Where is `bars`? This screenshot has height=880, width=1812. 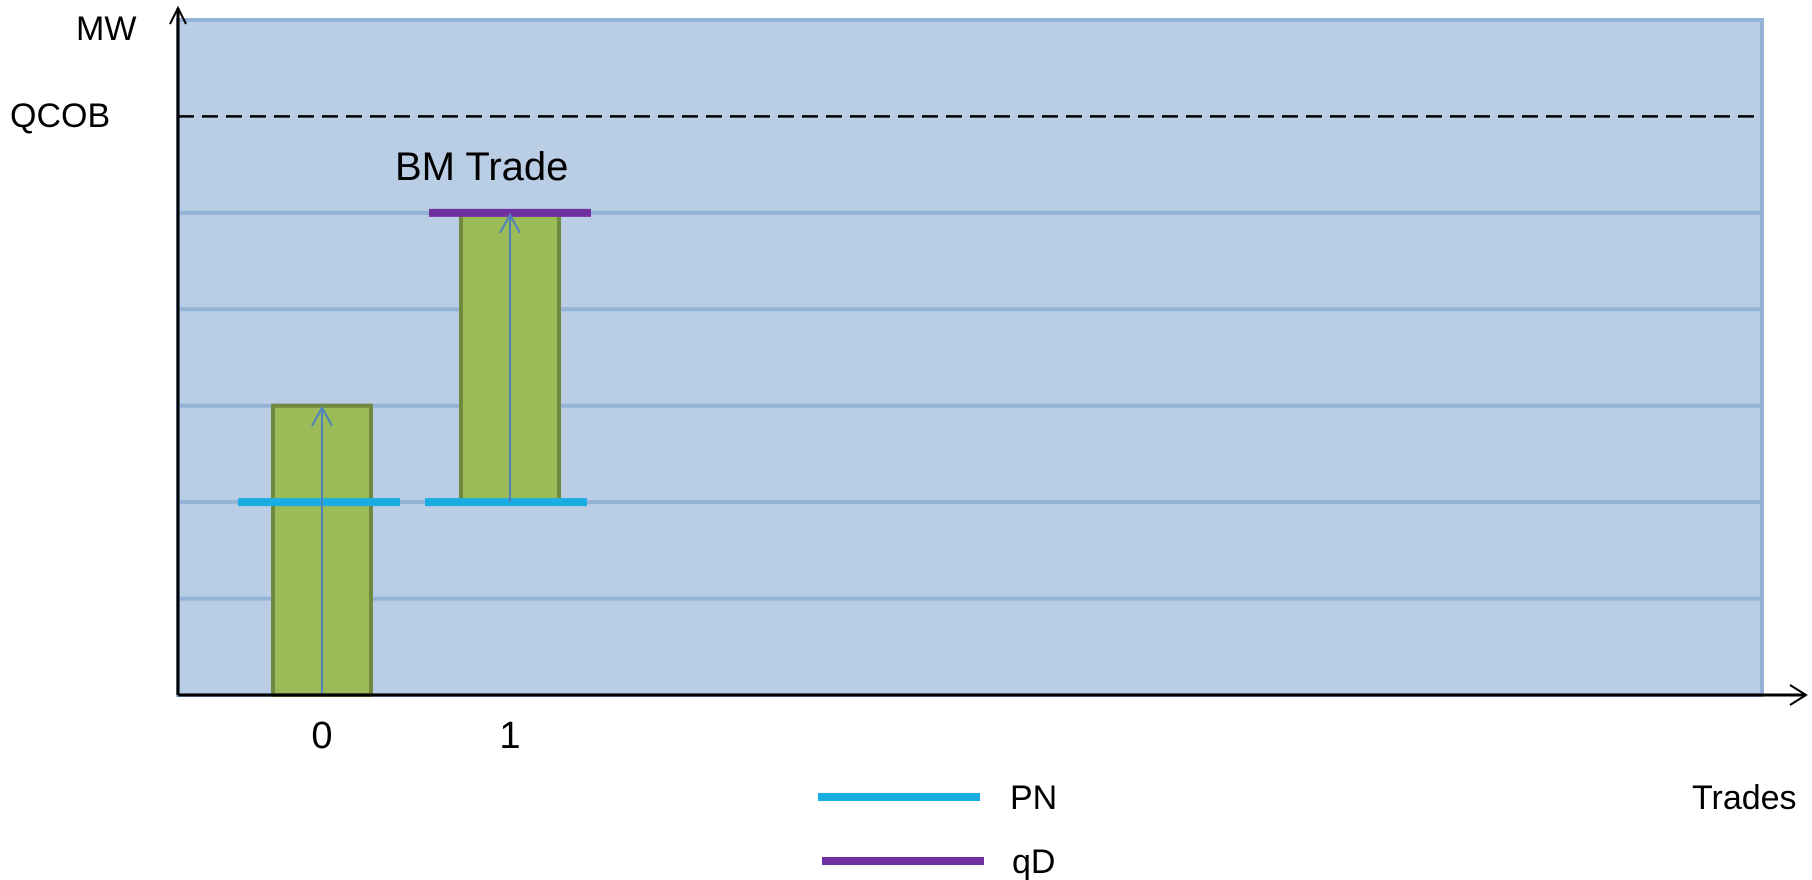 bars is located at coordinates (416, 453).